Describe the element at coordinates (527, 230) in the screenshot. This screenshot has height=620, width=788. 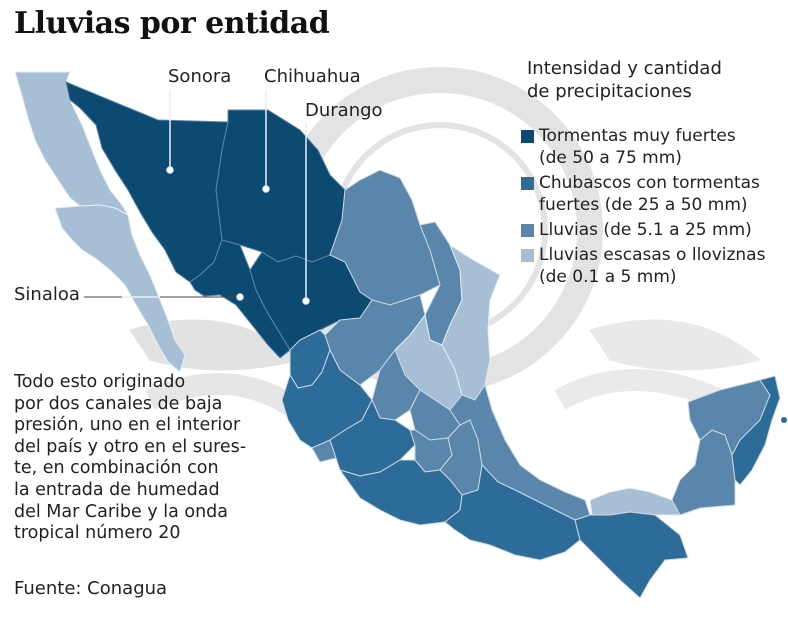
I see `swatch-rain-icon` at that location.